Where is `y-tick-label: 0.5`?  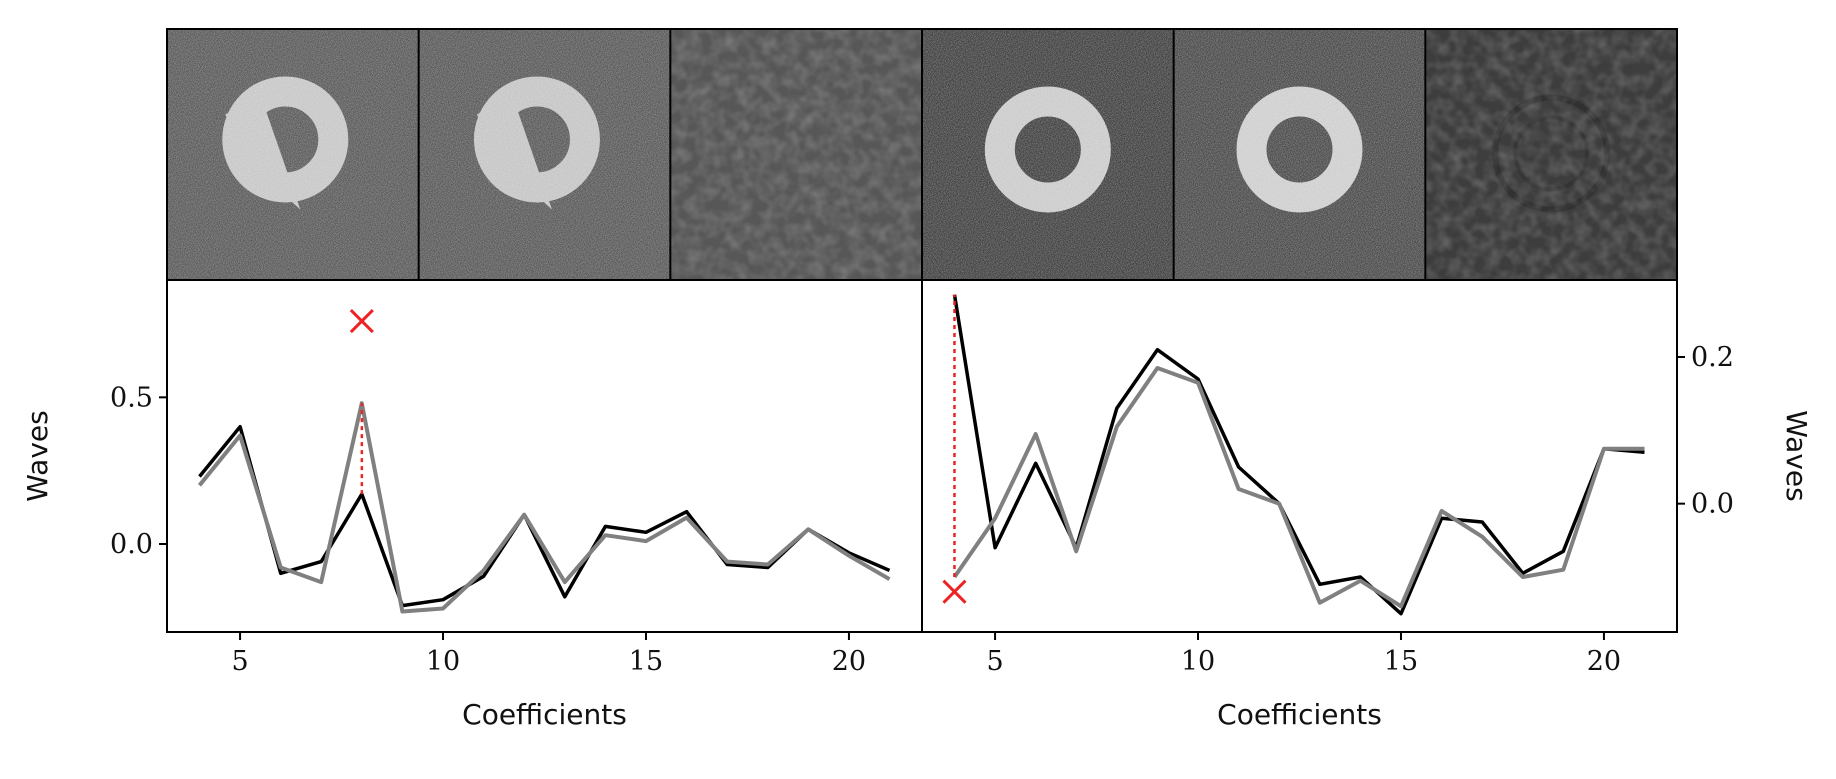
y-tick-label: 0.5 is located at coordinates (131, 397).